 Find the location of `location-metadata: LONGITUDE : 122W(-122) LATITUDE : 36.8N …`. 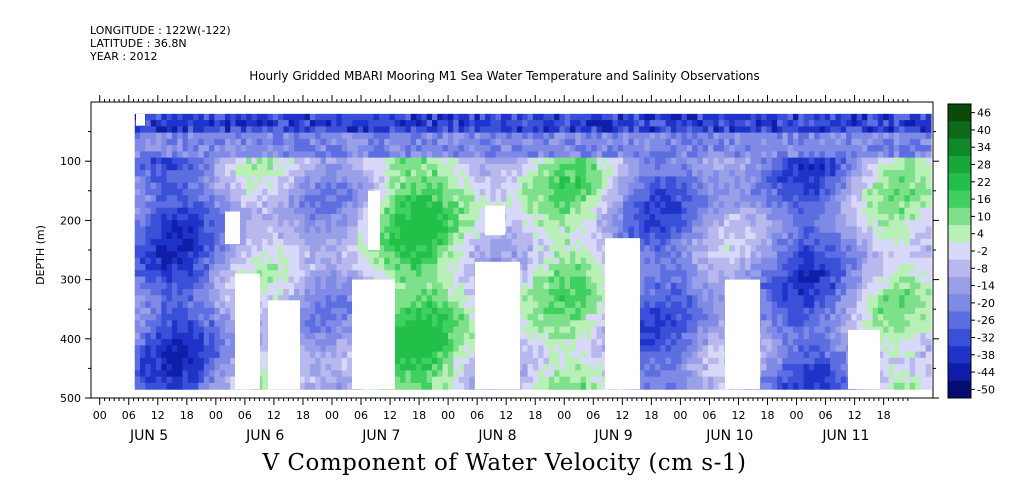

location-metadata: LONGITUDE : 122W(-122) LATITUDE : 36.8N … is located at coordinates (160, 43).